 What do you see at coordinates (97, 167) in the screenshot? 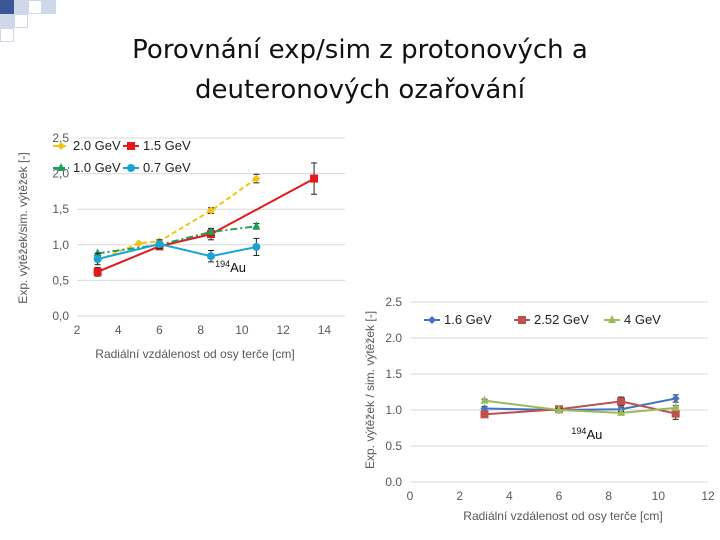
I see `legend-label: 1.0 GeV` at bounding box center [97, 167].